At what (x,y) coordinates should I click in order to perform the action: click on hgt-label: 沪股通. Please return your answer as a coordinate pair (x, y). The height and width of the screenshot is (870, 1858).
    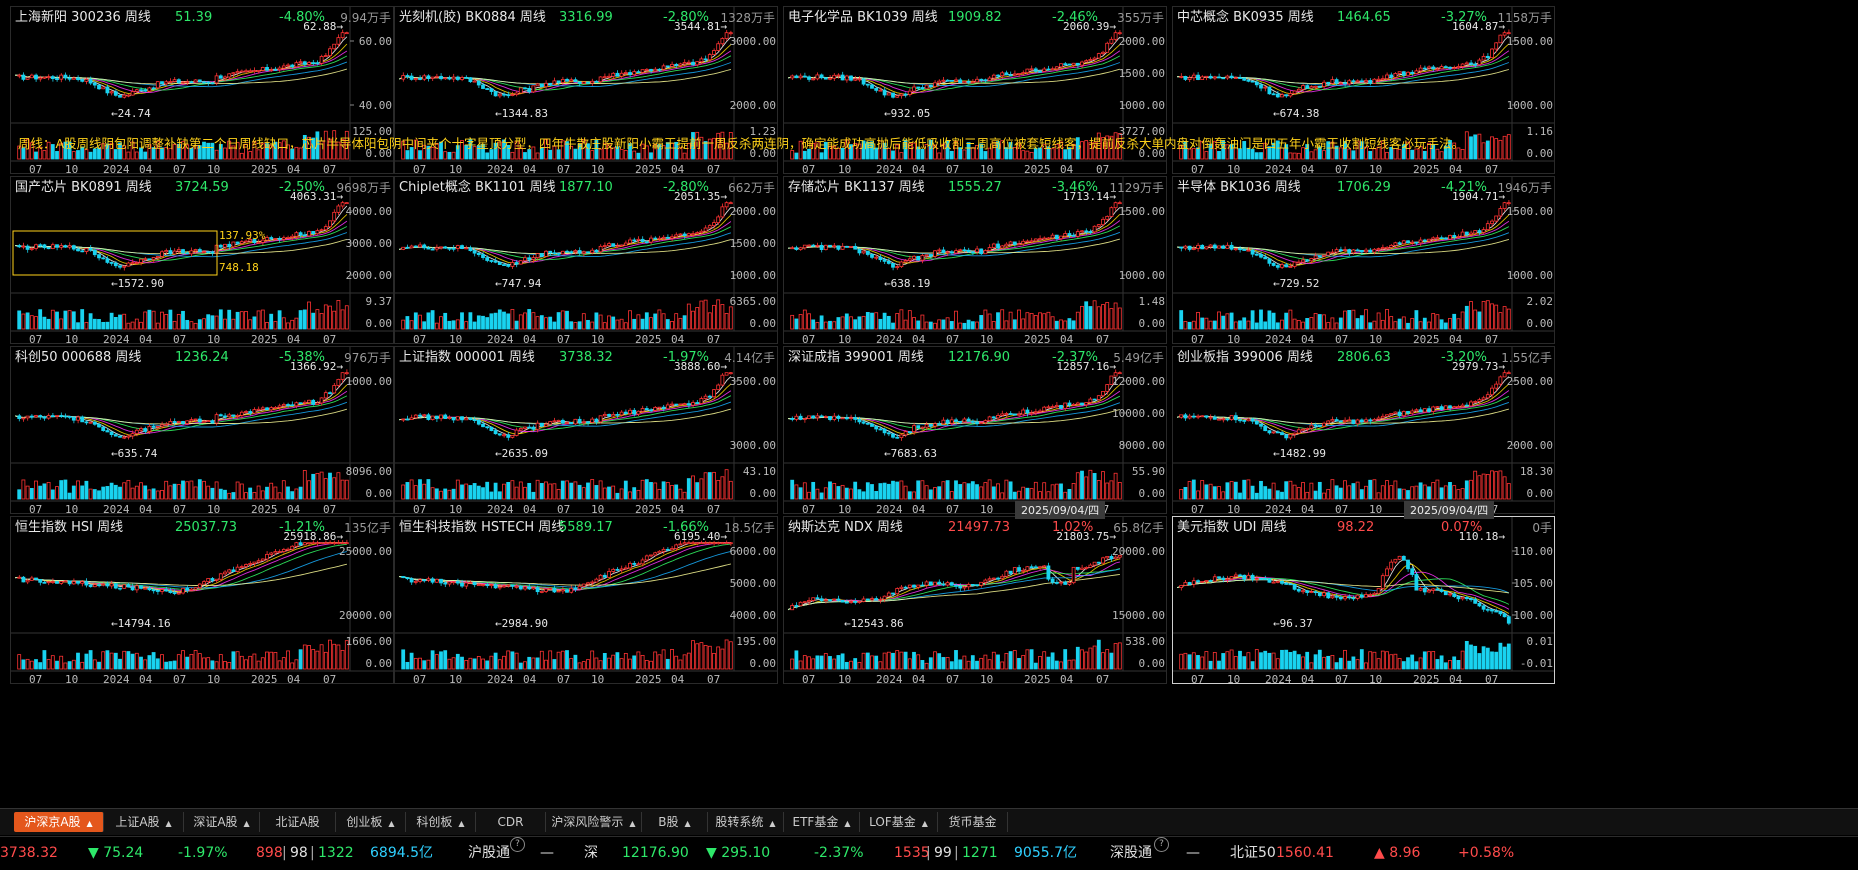
    Looking at the image, I should click on (489, 853).